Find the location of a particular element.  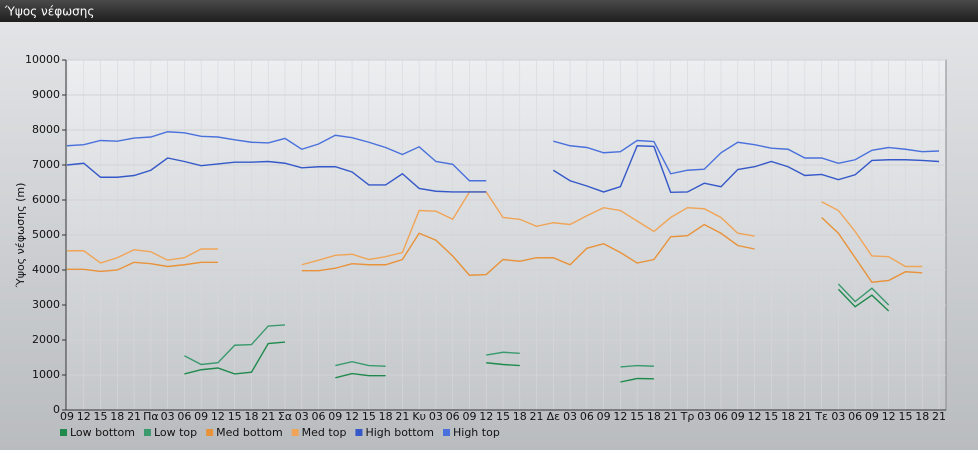

x-tick-label: Τε is located at coordinates (821, 416).